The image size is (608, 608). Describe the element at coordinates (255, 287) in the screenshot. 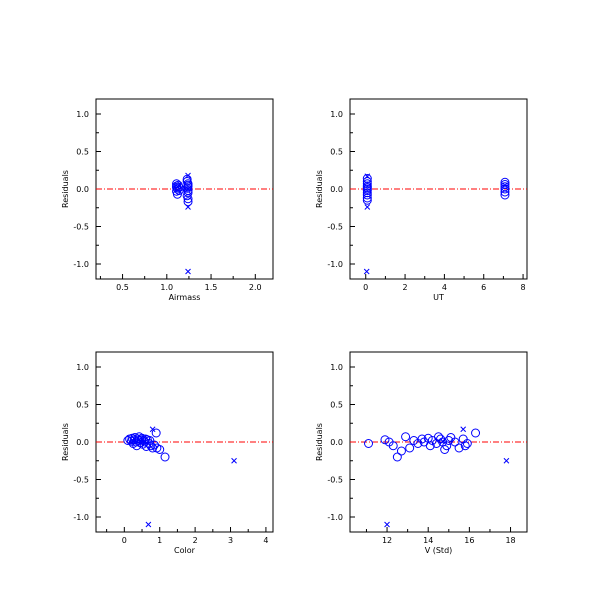

I see `x-tick-label: 2.0` at that location.